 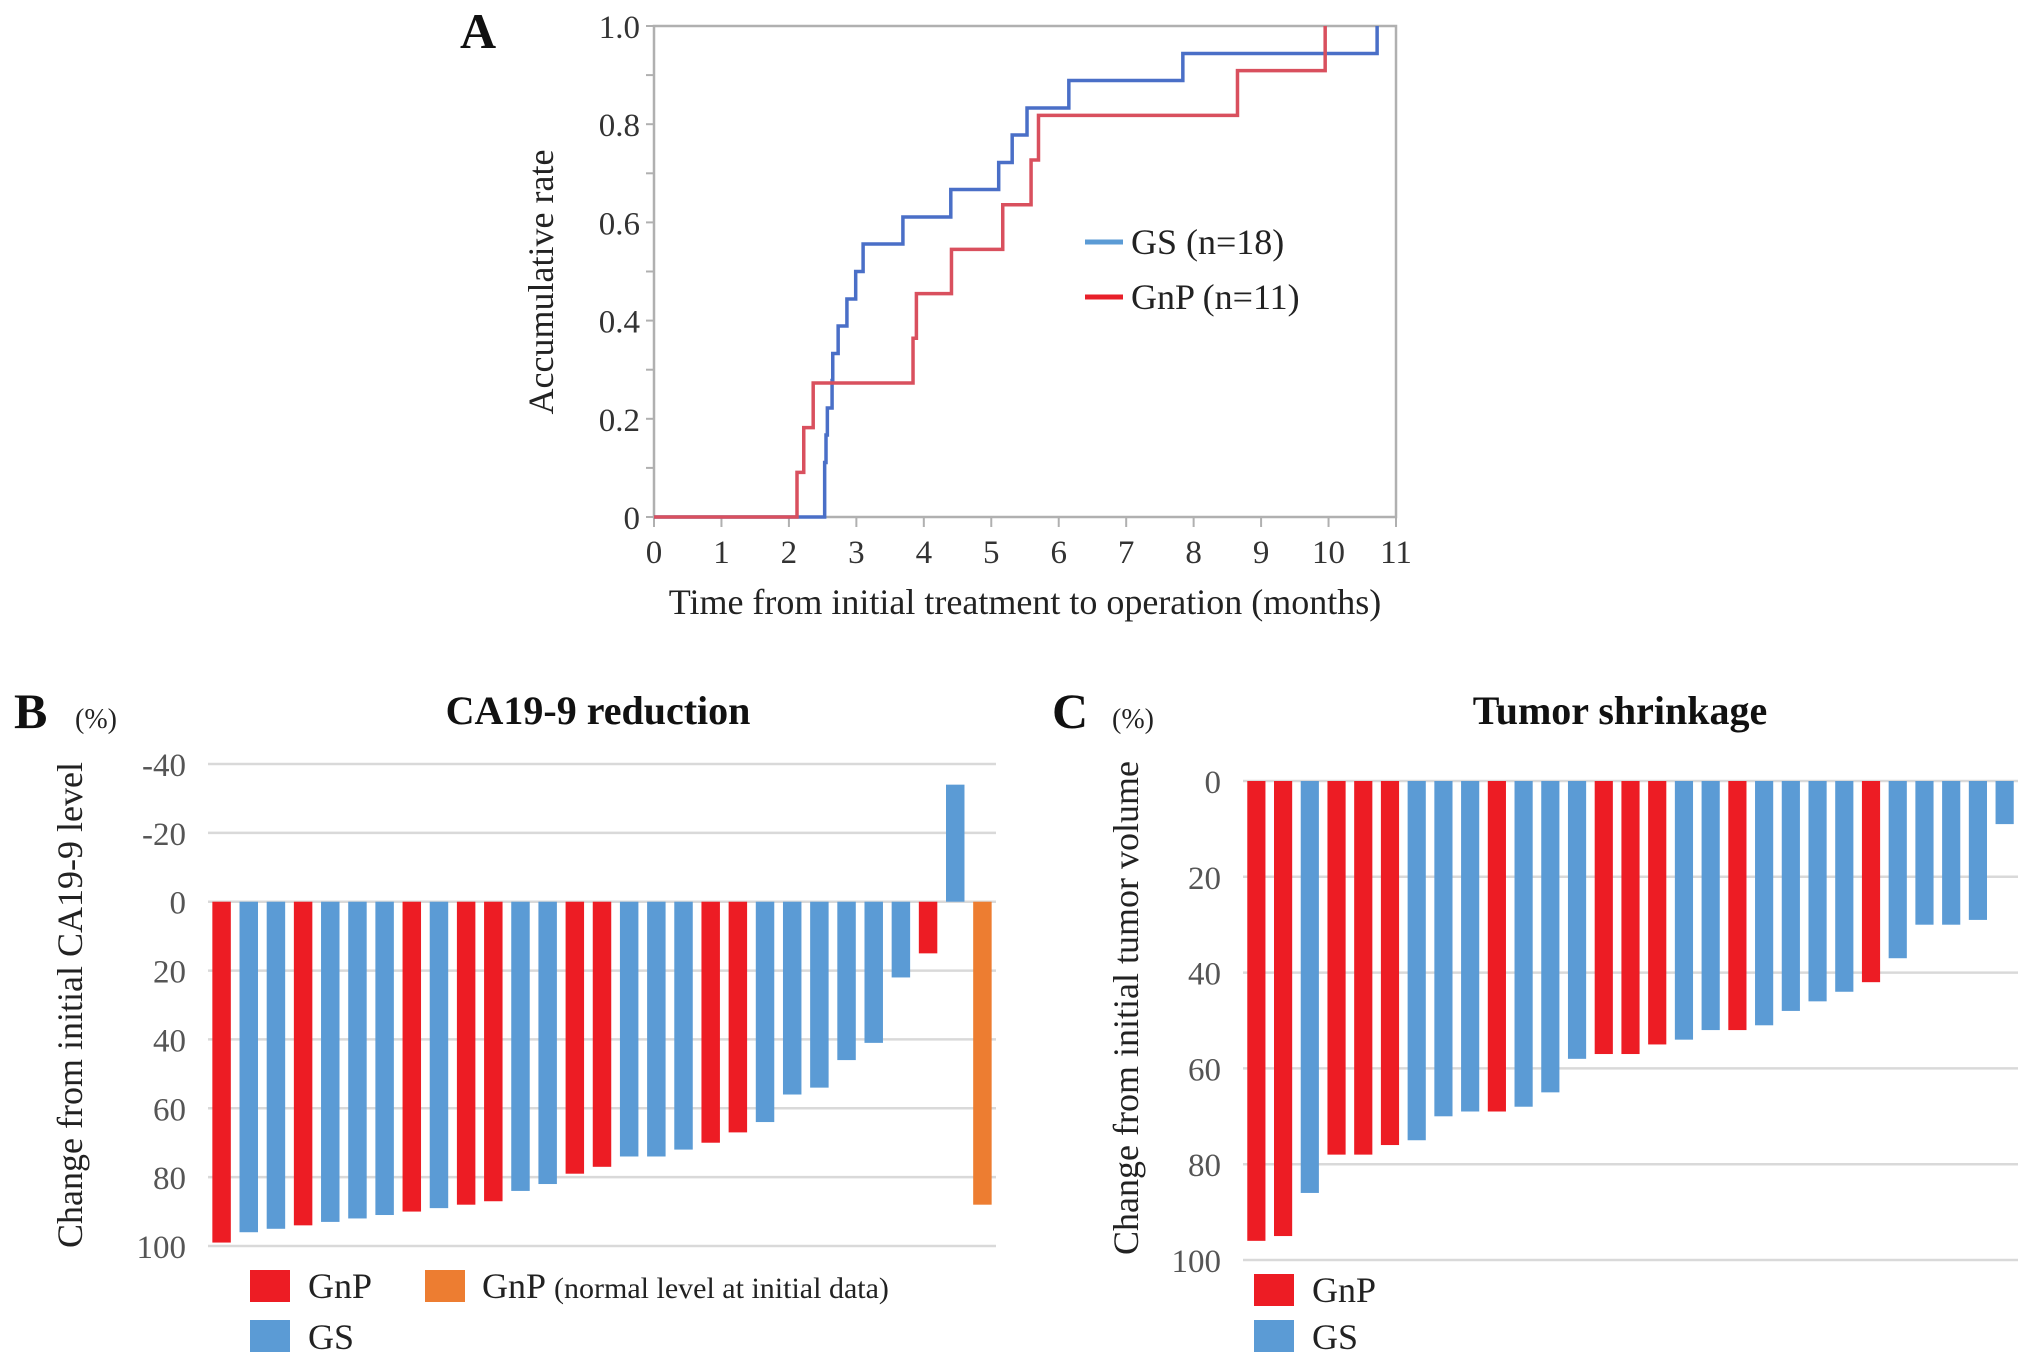 I want to click on x-tick-label: 3, so click(x=856, y=553).